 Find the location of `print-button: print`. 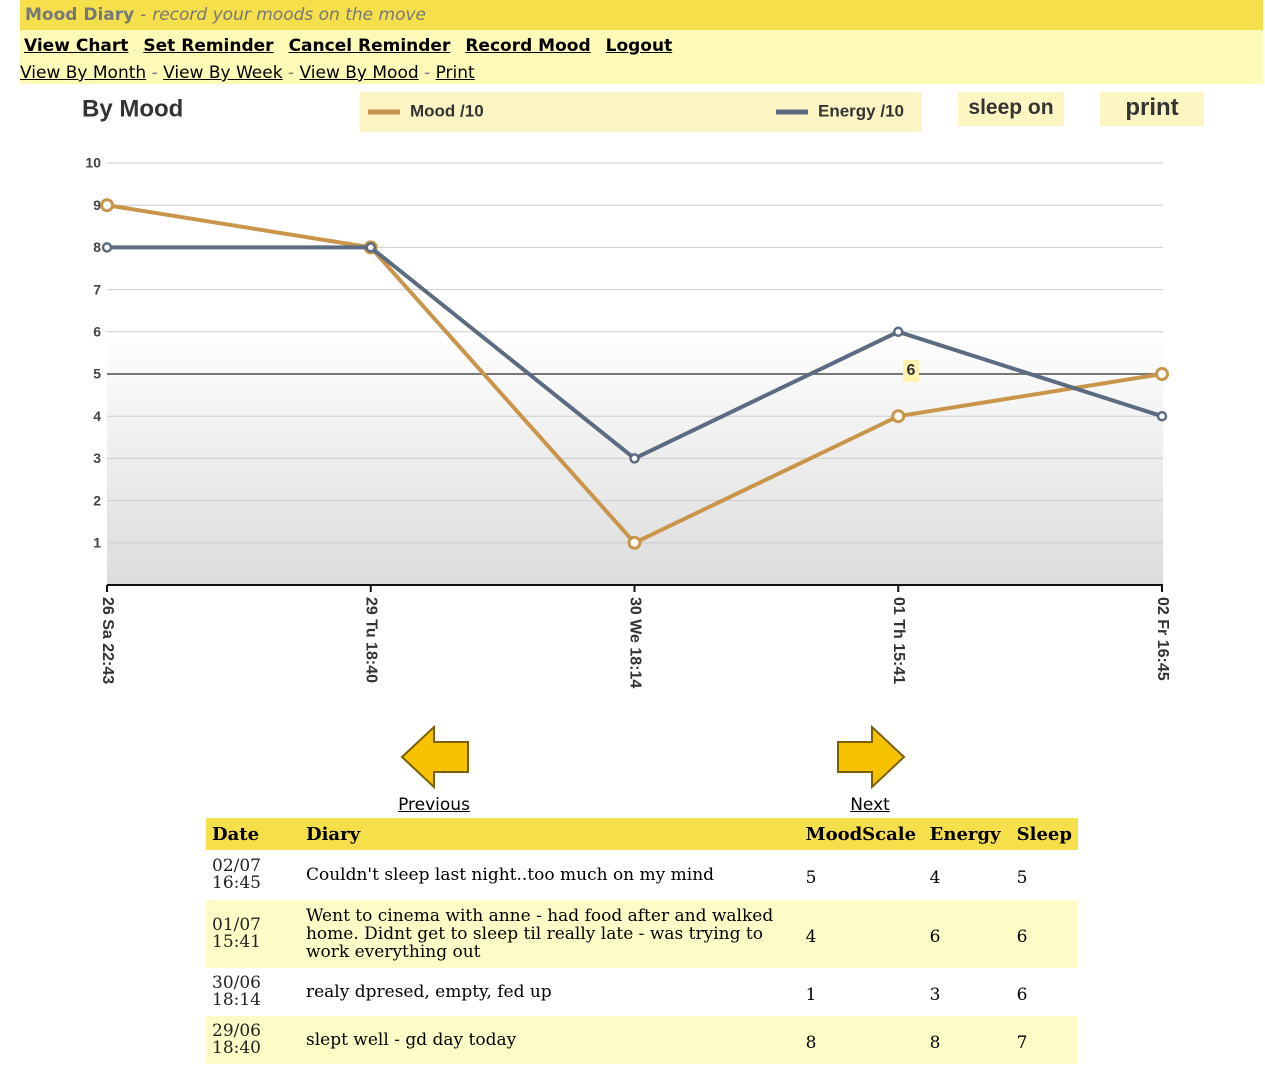

print-button: print is located at coordinates (1152, 109).